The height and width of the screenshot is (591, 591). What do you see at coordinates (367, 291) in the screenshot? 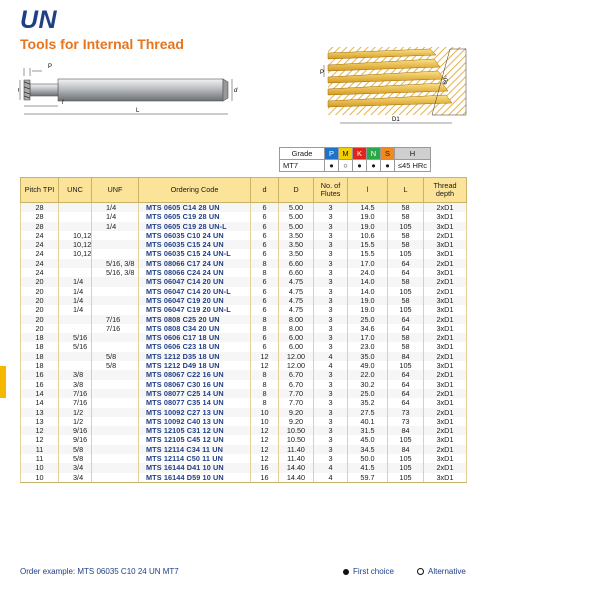
I see `table-cell: 14.0` at bounding box center [367, 291].